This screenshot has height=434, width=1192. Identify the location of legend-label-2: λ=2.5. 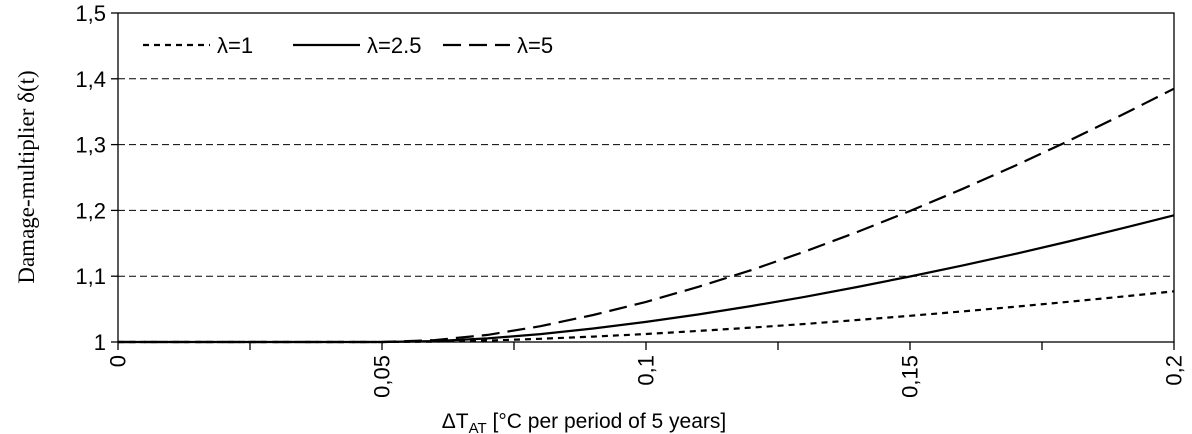
(394, 45).